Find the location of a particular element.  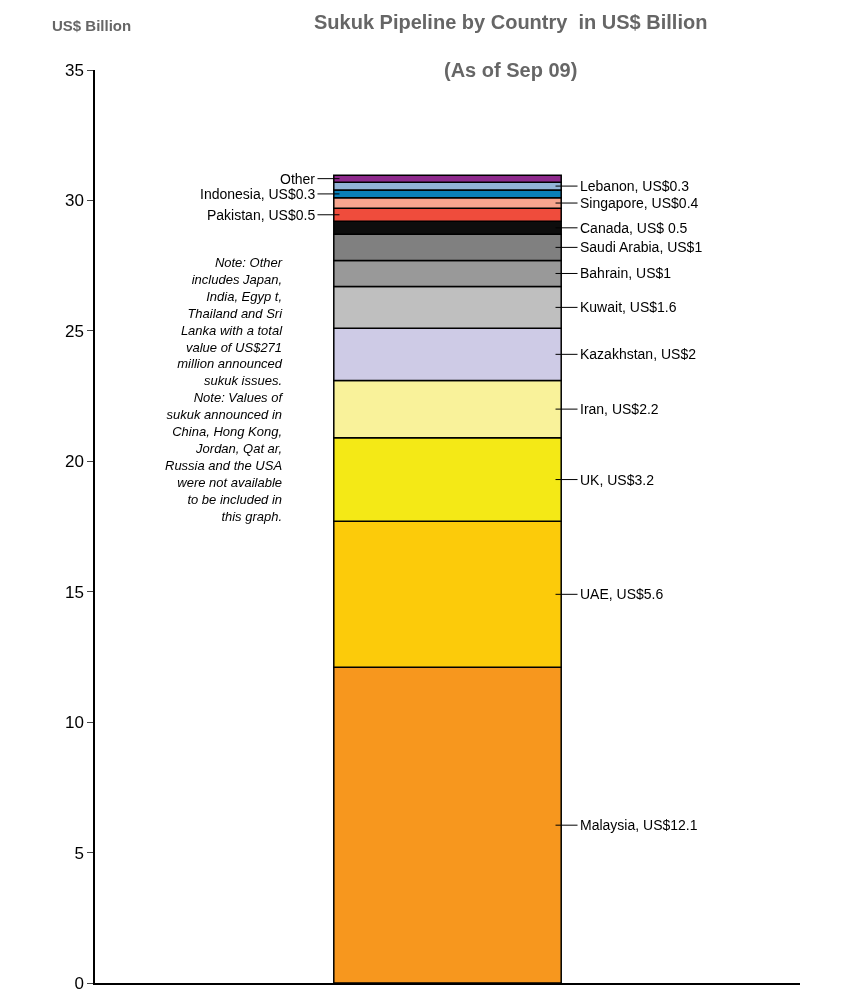

y-tick-label: 20 is located at coordinates (74, 462).